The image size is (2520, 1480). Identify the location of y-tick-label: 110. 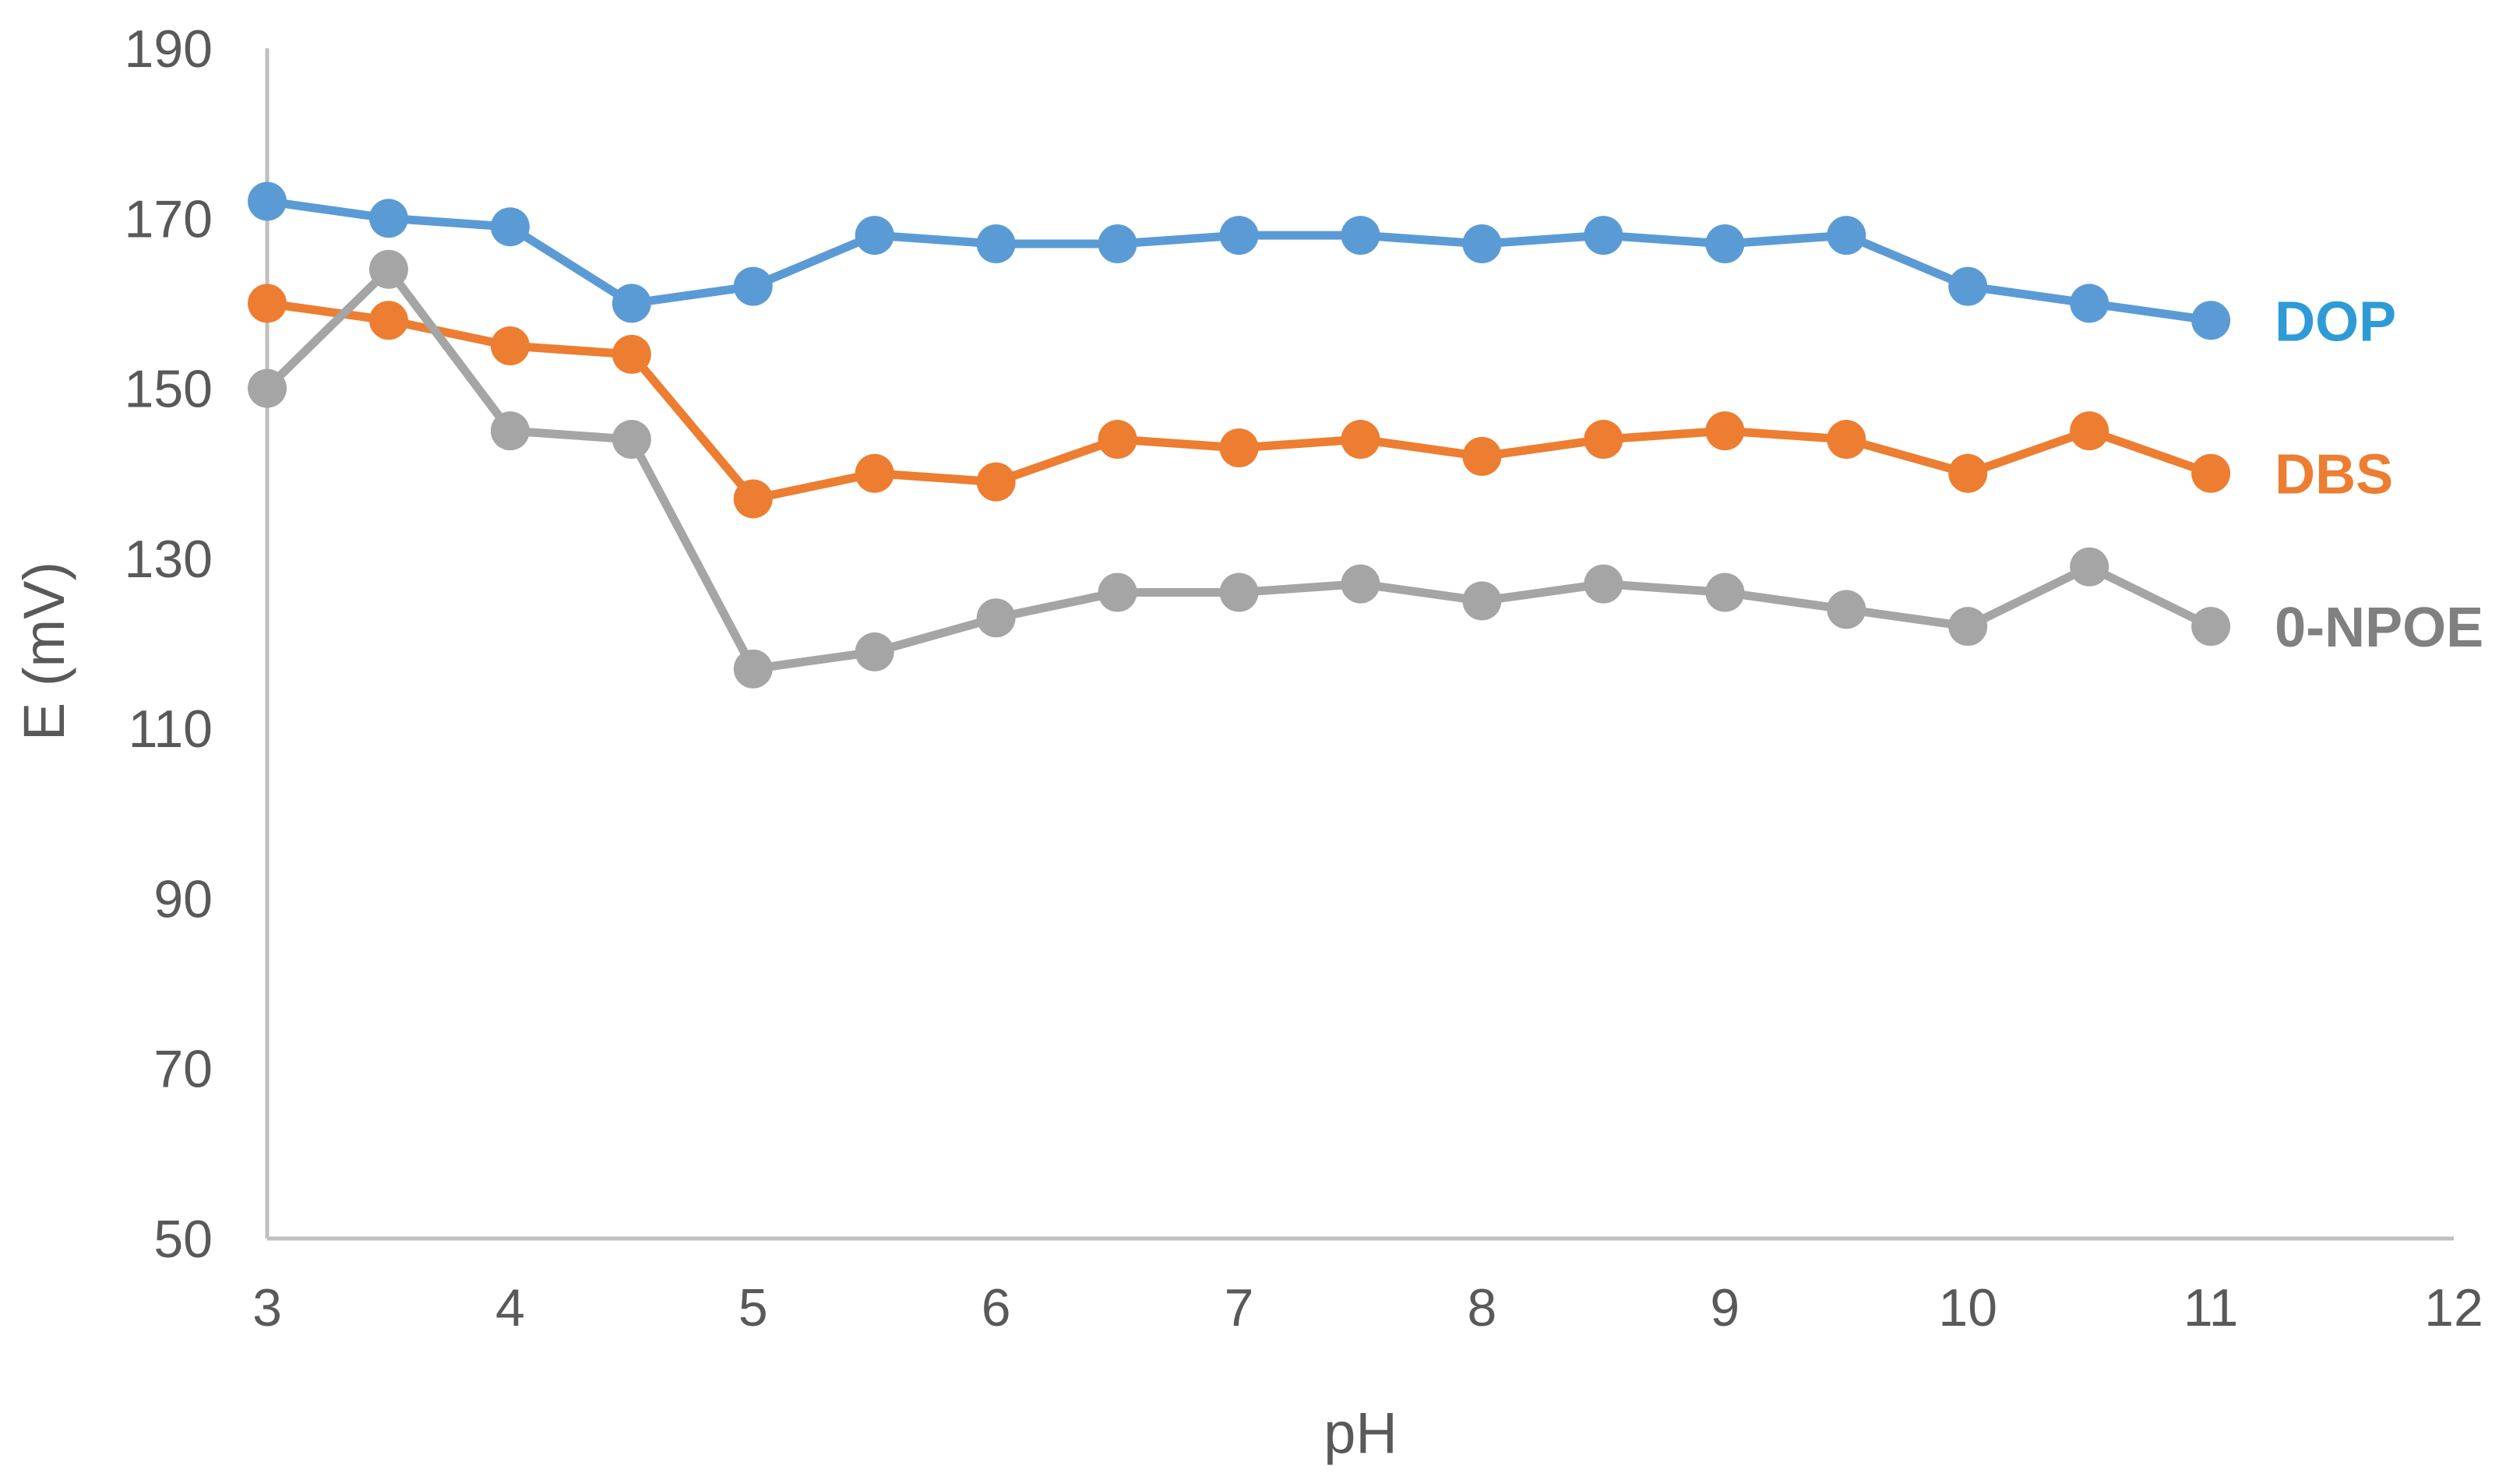
(171, 729).